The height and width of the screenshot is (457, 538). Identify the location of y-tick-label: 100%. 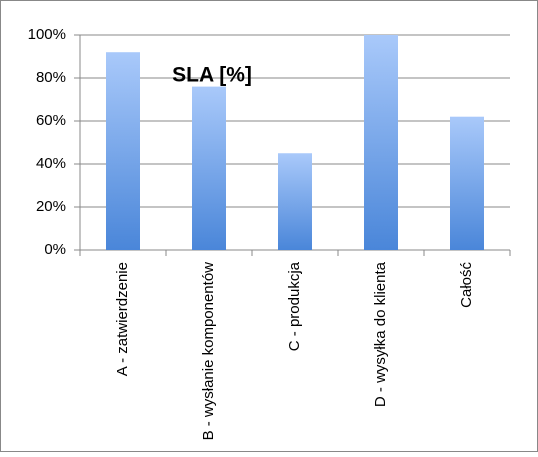
(47, 34).